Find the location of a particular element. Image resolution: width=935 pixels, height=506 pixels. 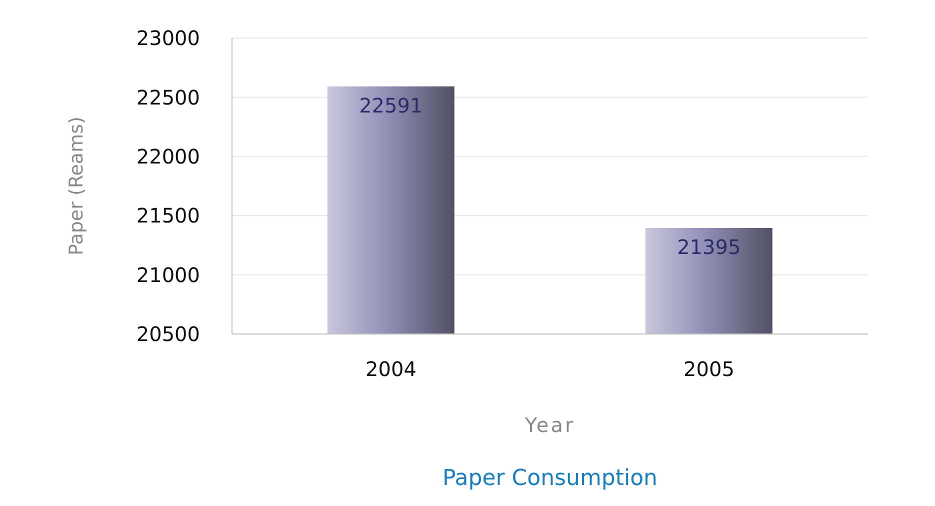

y-axis-title: Paper (Reams) is located at coordinates (77, 186).